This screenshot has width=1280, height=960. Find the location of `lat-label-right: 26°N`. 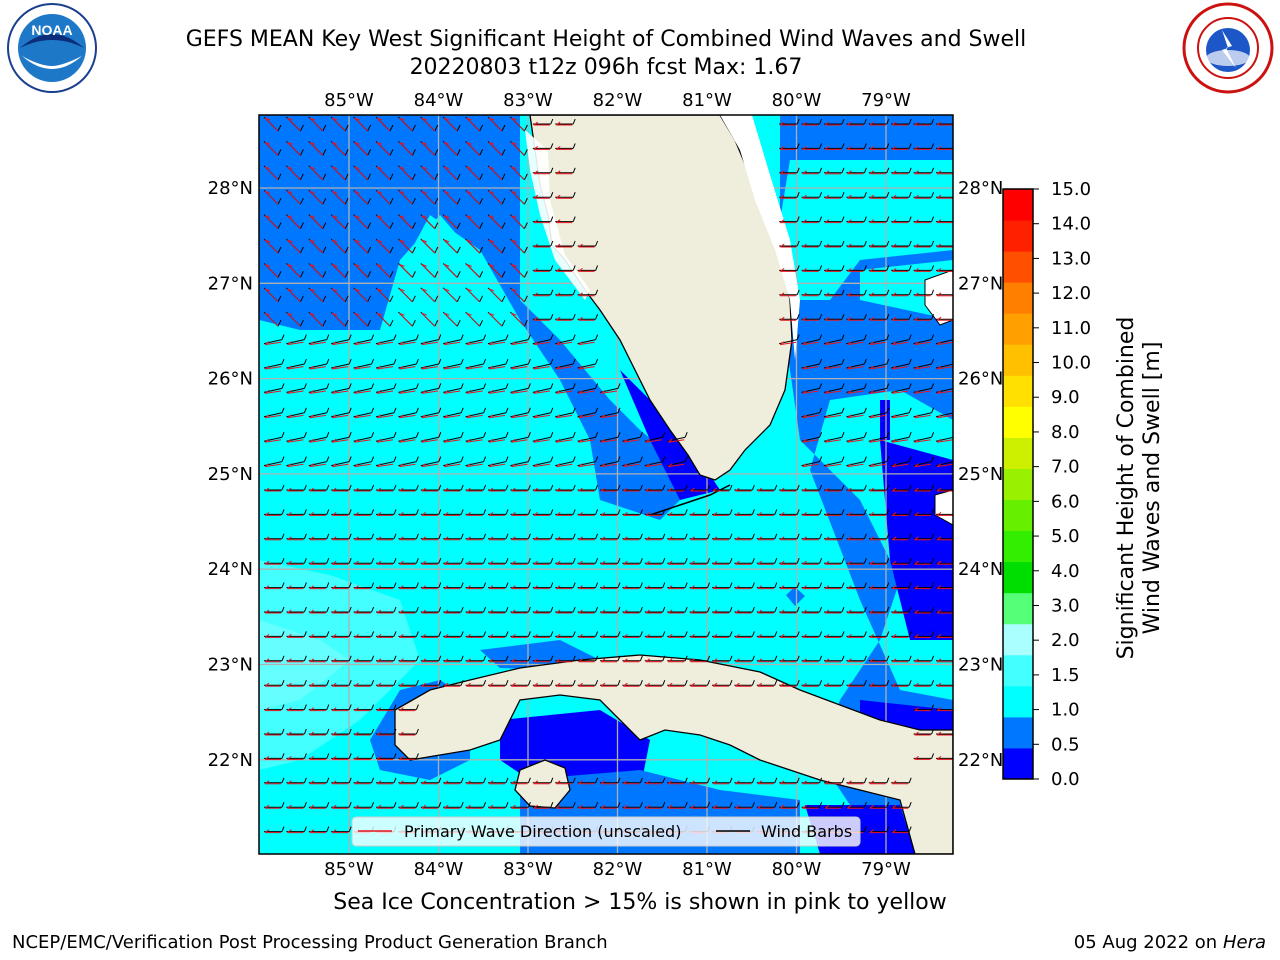

lat-label-right: 26°N is located at coordinates (980, 379).